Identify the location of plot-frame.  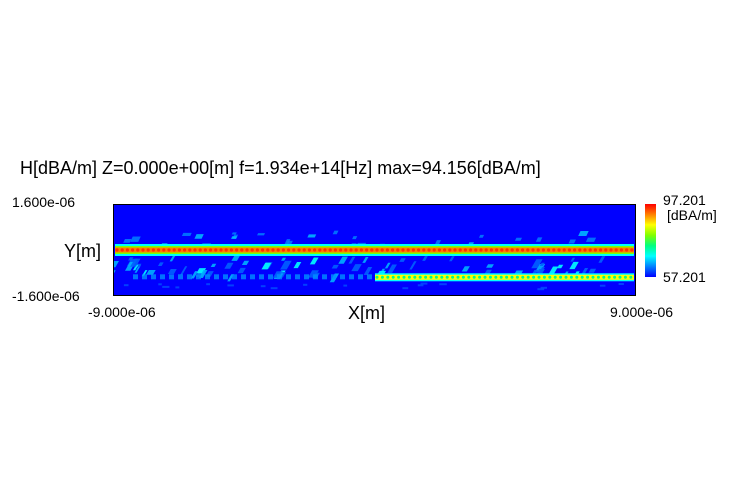
(374, 250).